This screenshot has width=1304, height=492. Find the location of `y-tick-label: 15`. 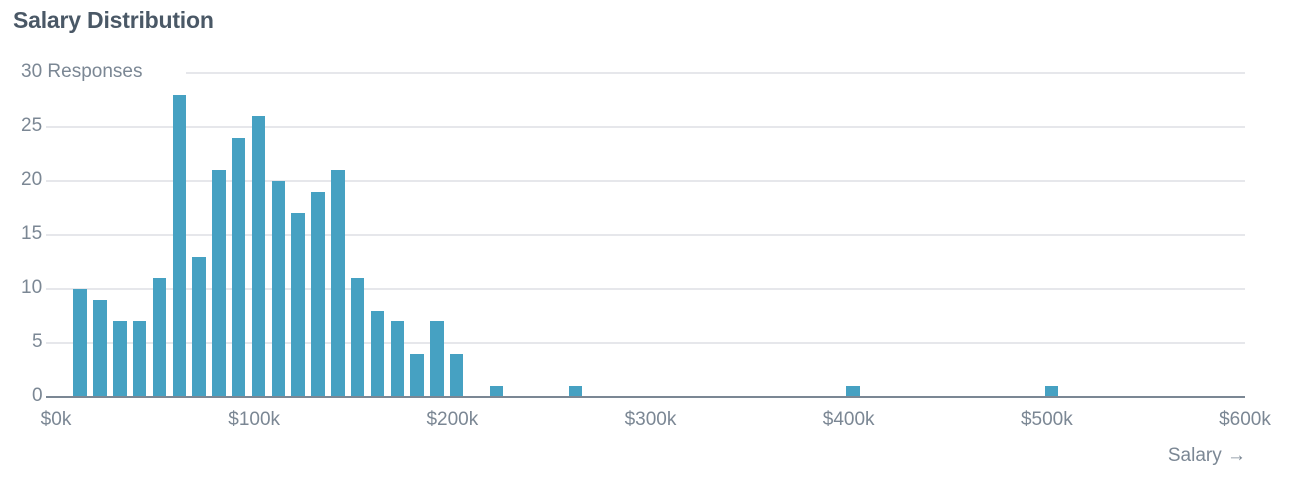

y-tick-label: 15 is located at coordinates (32, 233).